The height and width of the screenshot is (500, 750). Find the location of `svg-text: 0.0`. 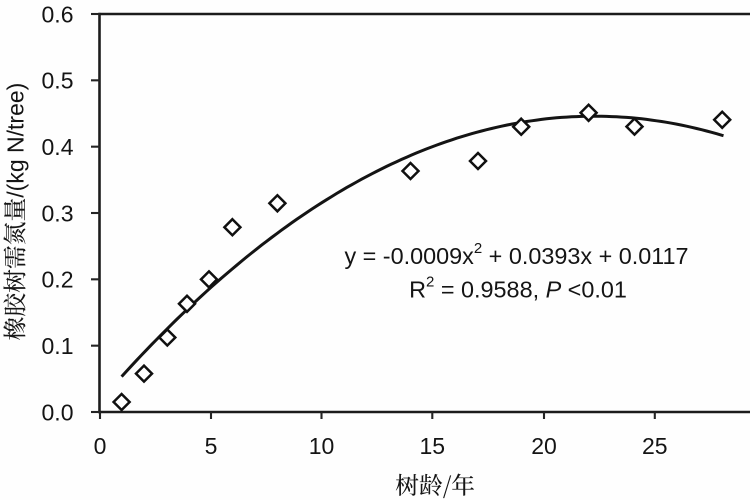

svg-text: 0.0 is located at coordinates (58, 412).